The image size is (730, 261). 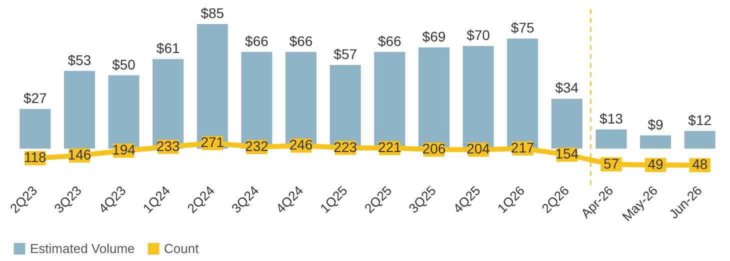 What do you see at coordinates (182, 248) in the screenshot?
I see `legend-label: Count` at bounding box center [182, 248].